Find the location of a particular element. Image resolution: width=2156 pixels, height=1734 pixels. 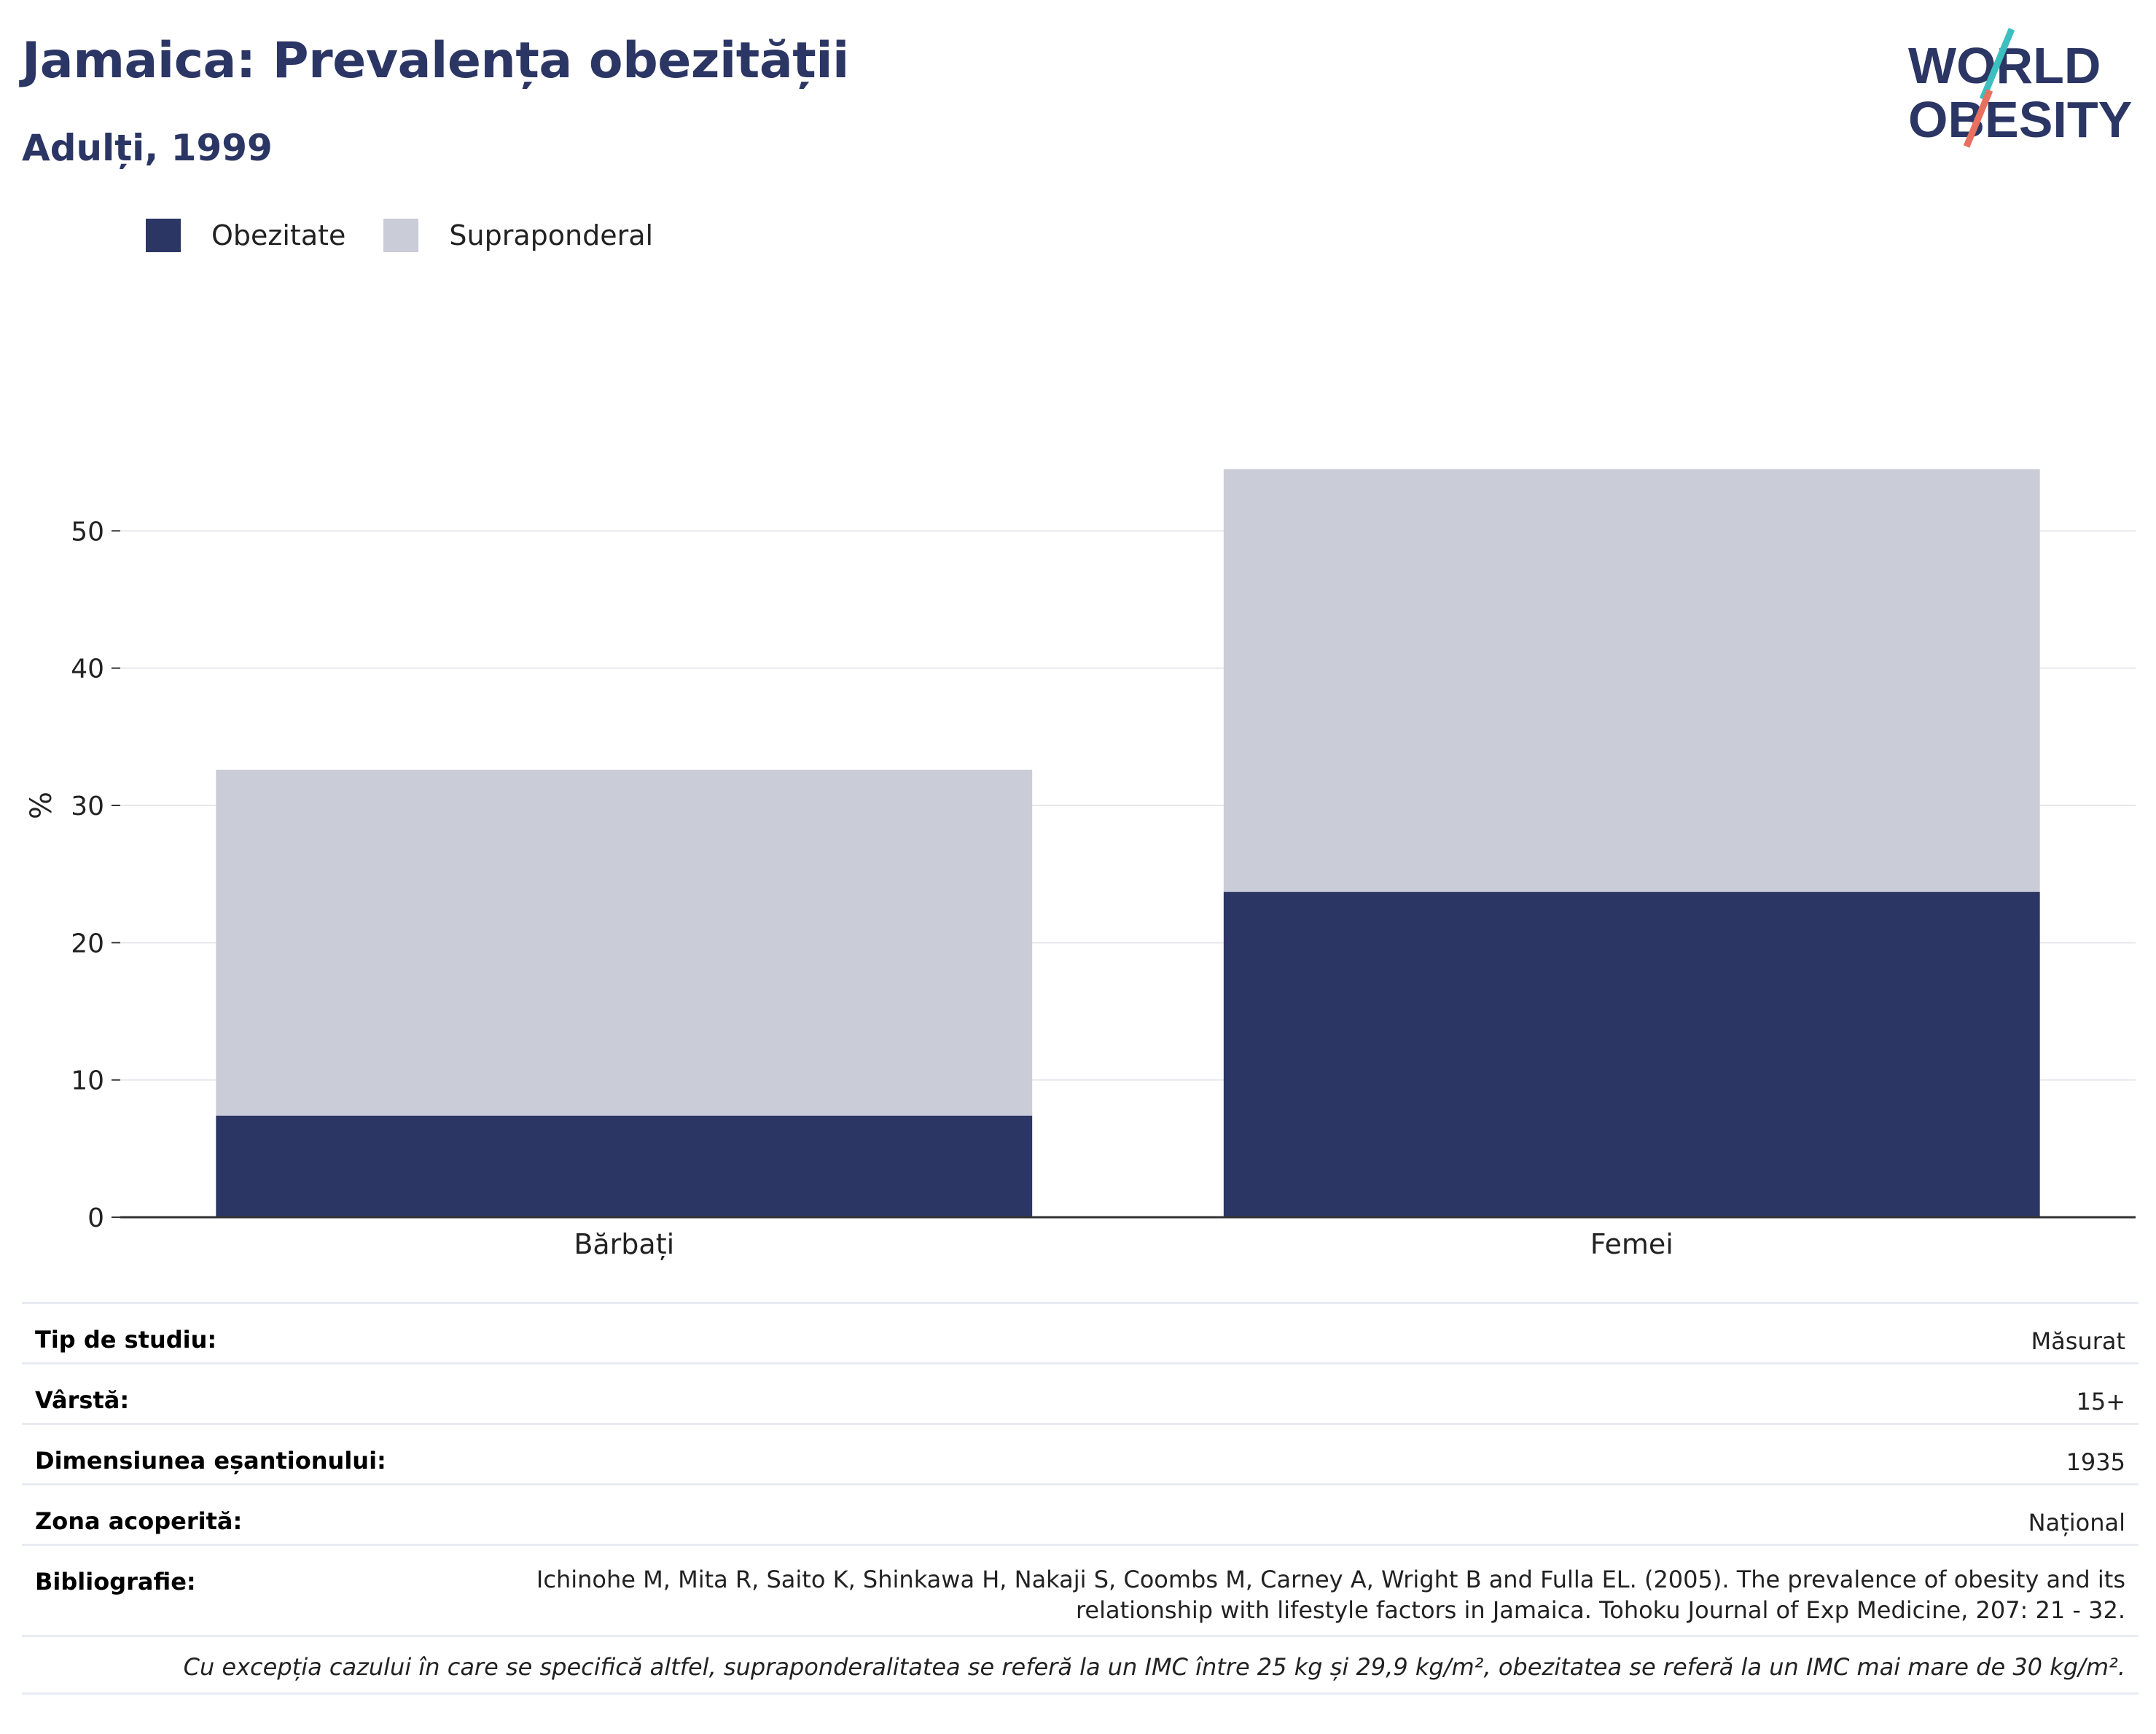

info-key: Dimensiunea eșantionului: is located at coordinates (210, 1461).